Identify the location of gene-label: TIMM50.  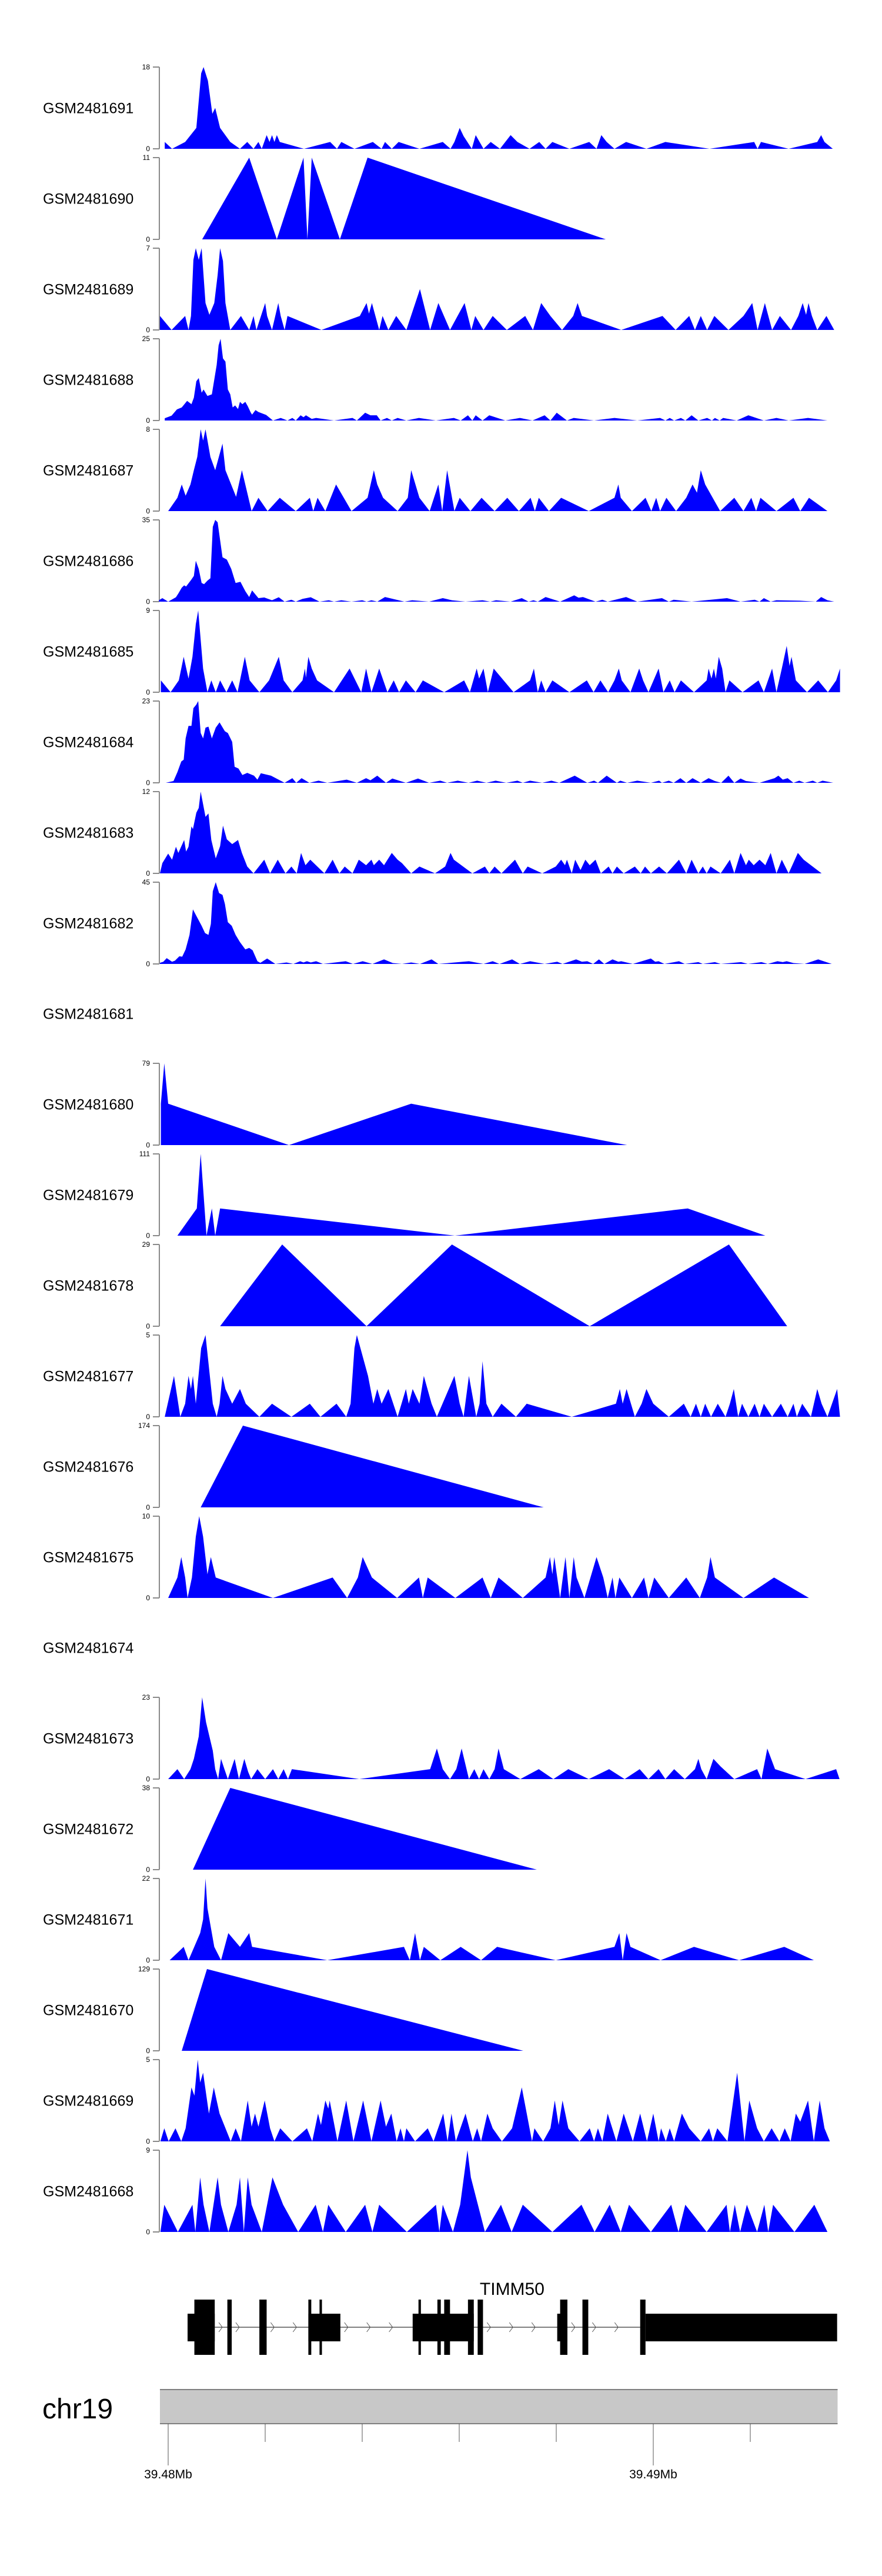
(512, 2289).